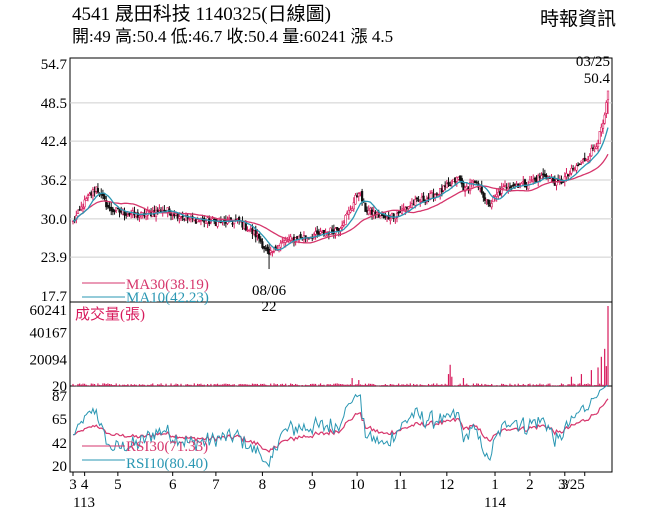  Describe the element at coordinates (495, 485) in the screenshot. I see `x-tick-label: 1` at that location.